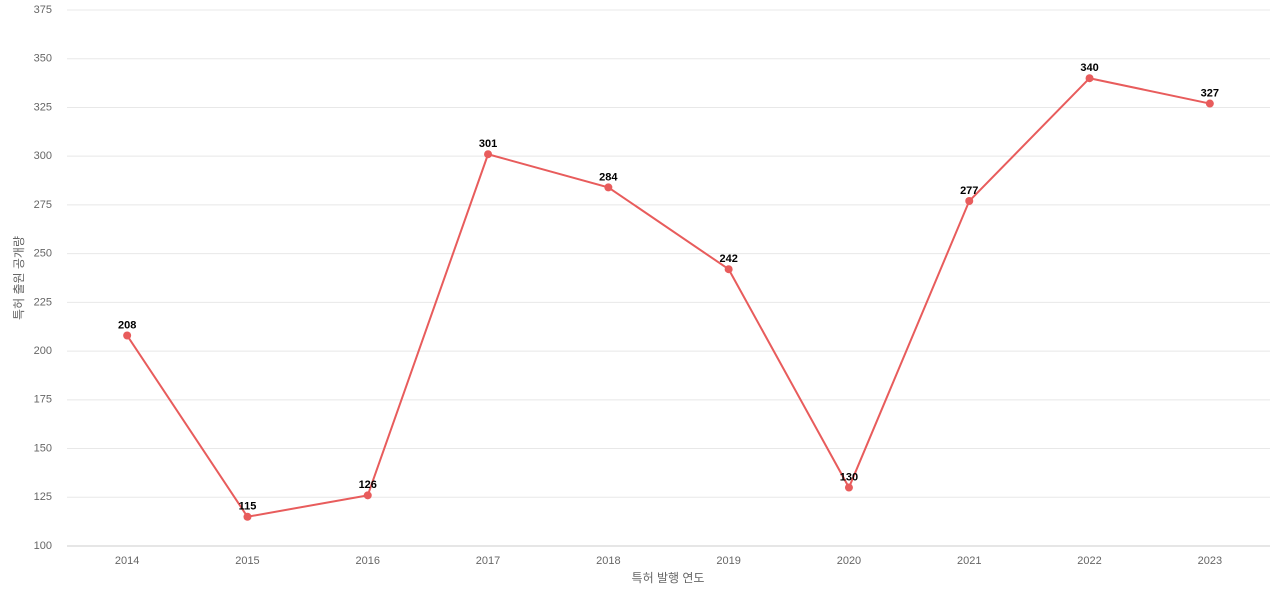 The height and width of the screenshot is (600, 1280). What do you see at coordinates (43, 156) in the screenshot?
I see `y-tick-label: 300` at bounding box center [43, 156].